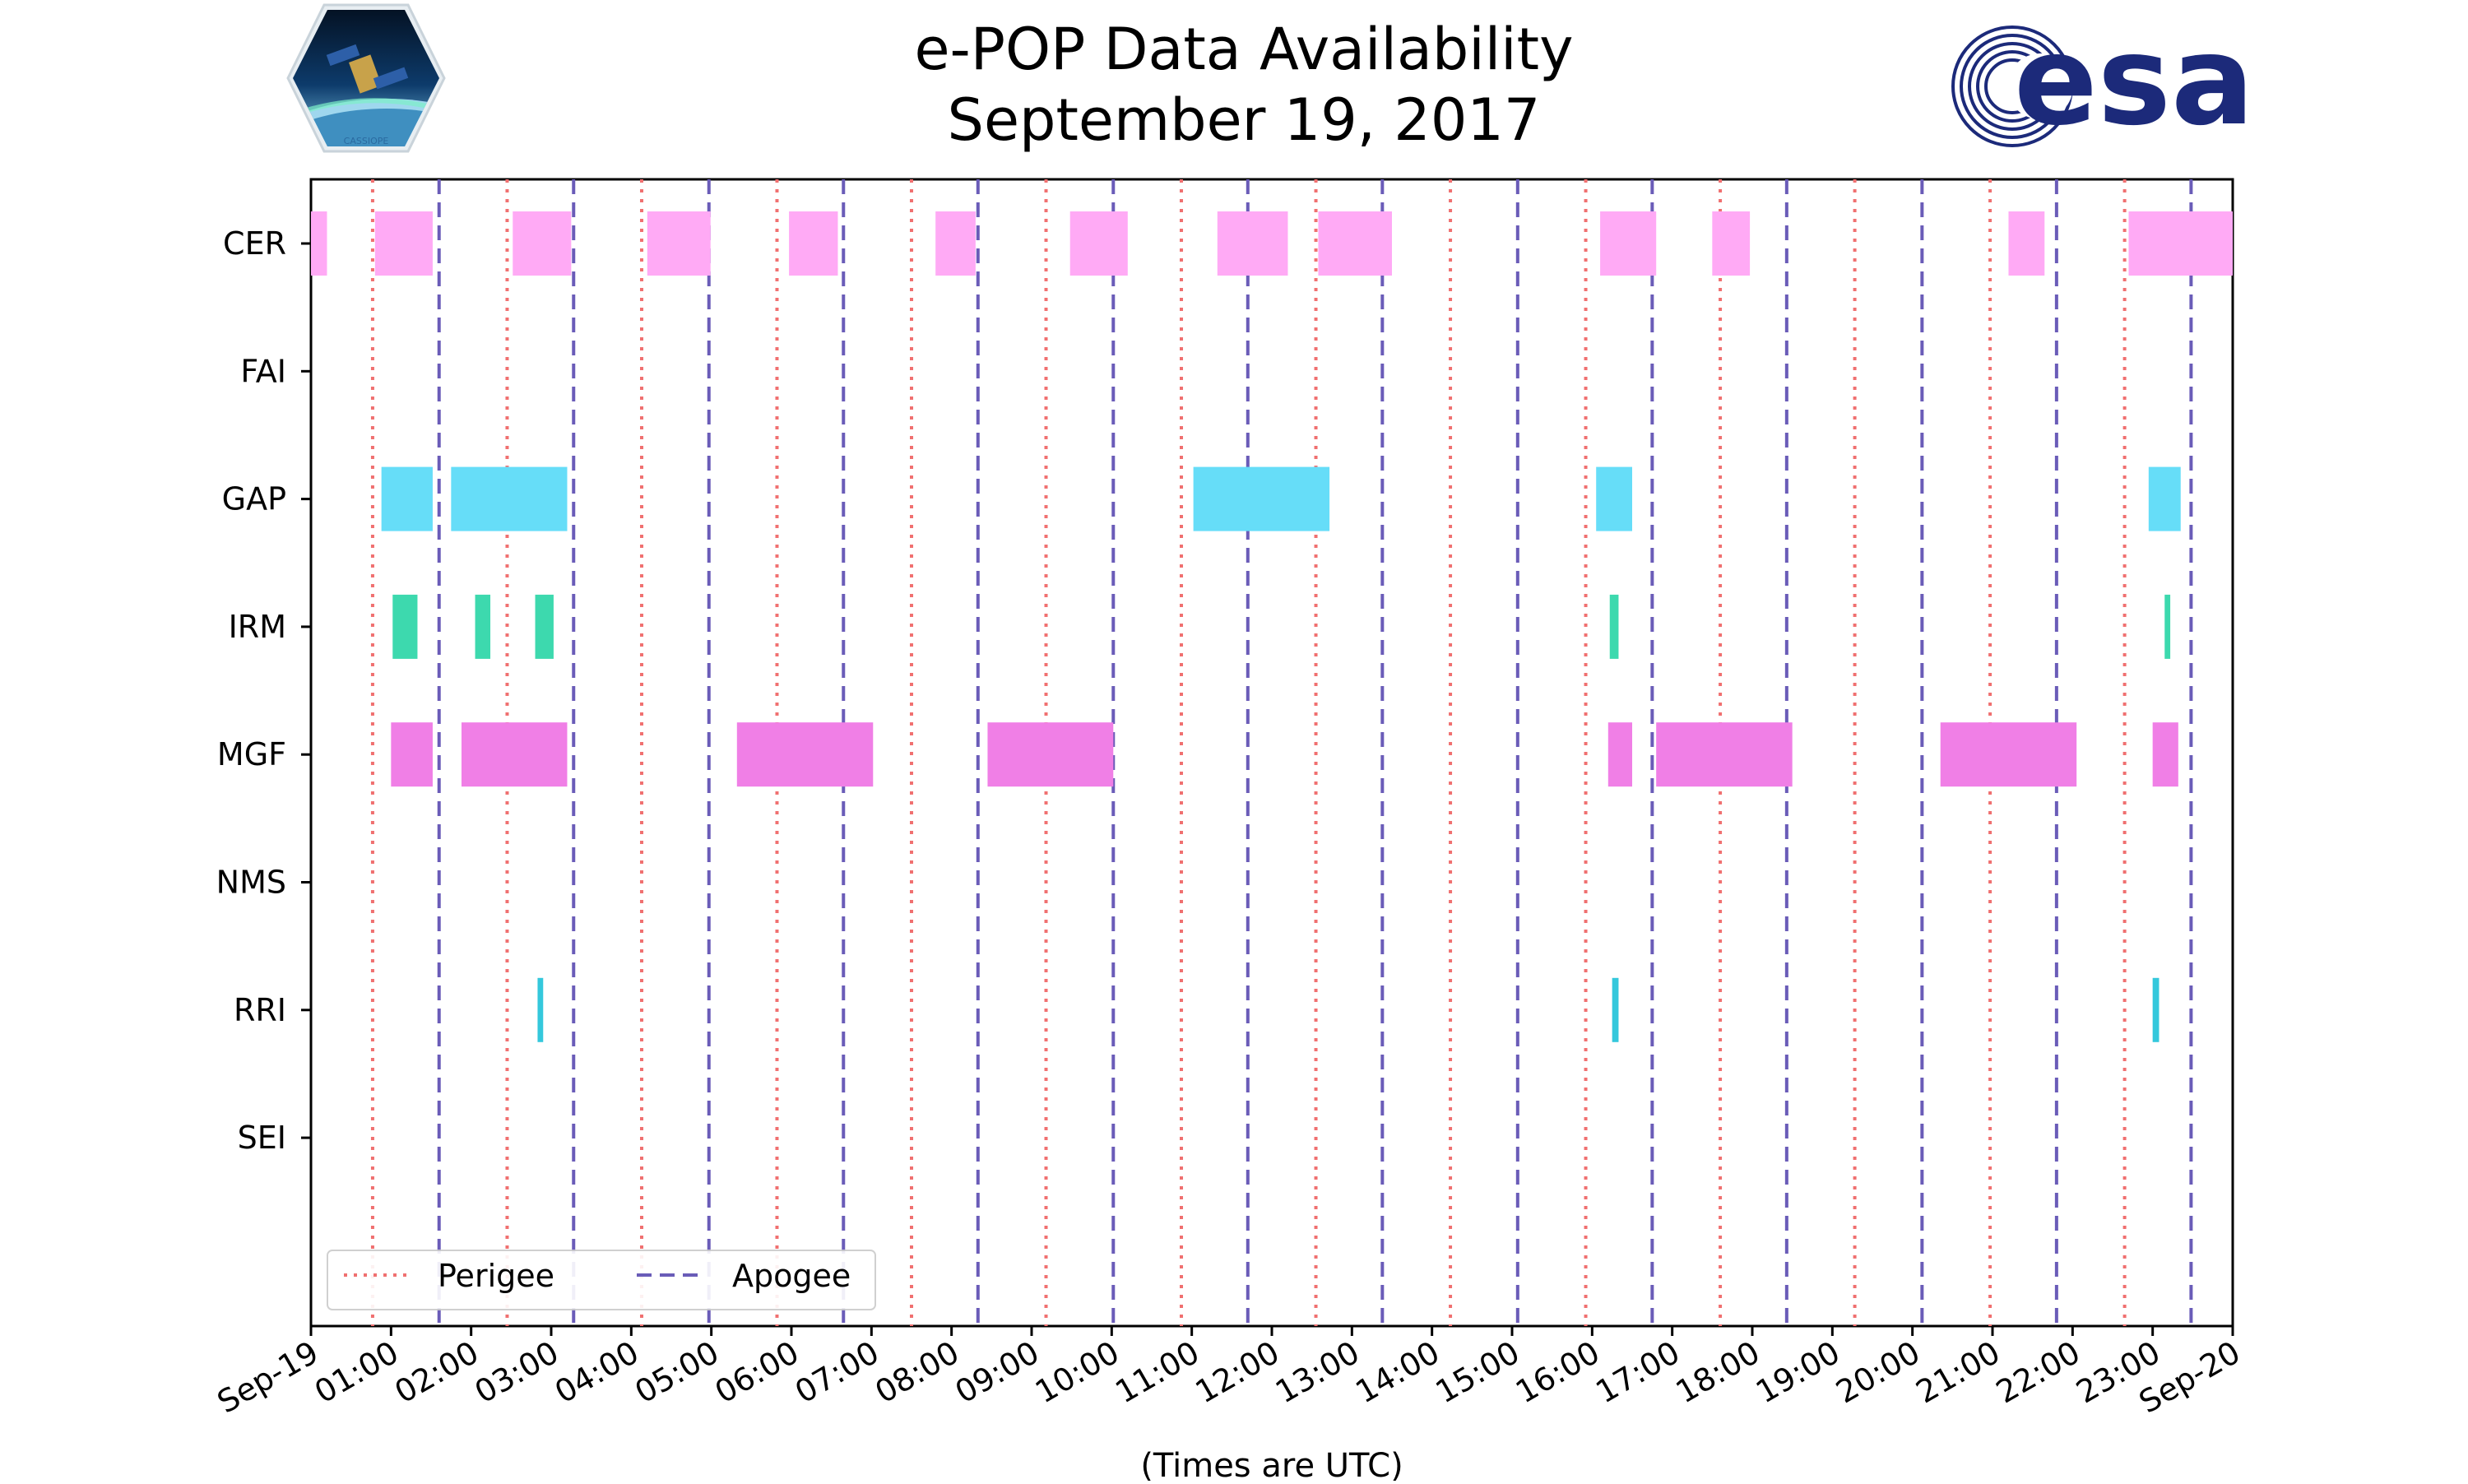  What do you see at coordinates (677, 1372) in the screenshot?
I see `x-tick-label: 05:00` at bounding box center [677, 1372].